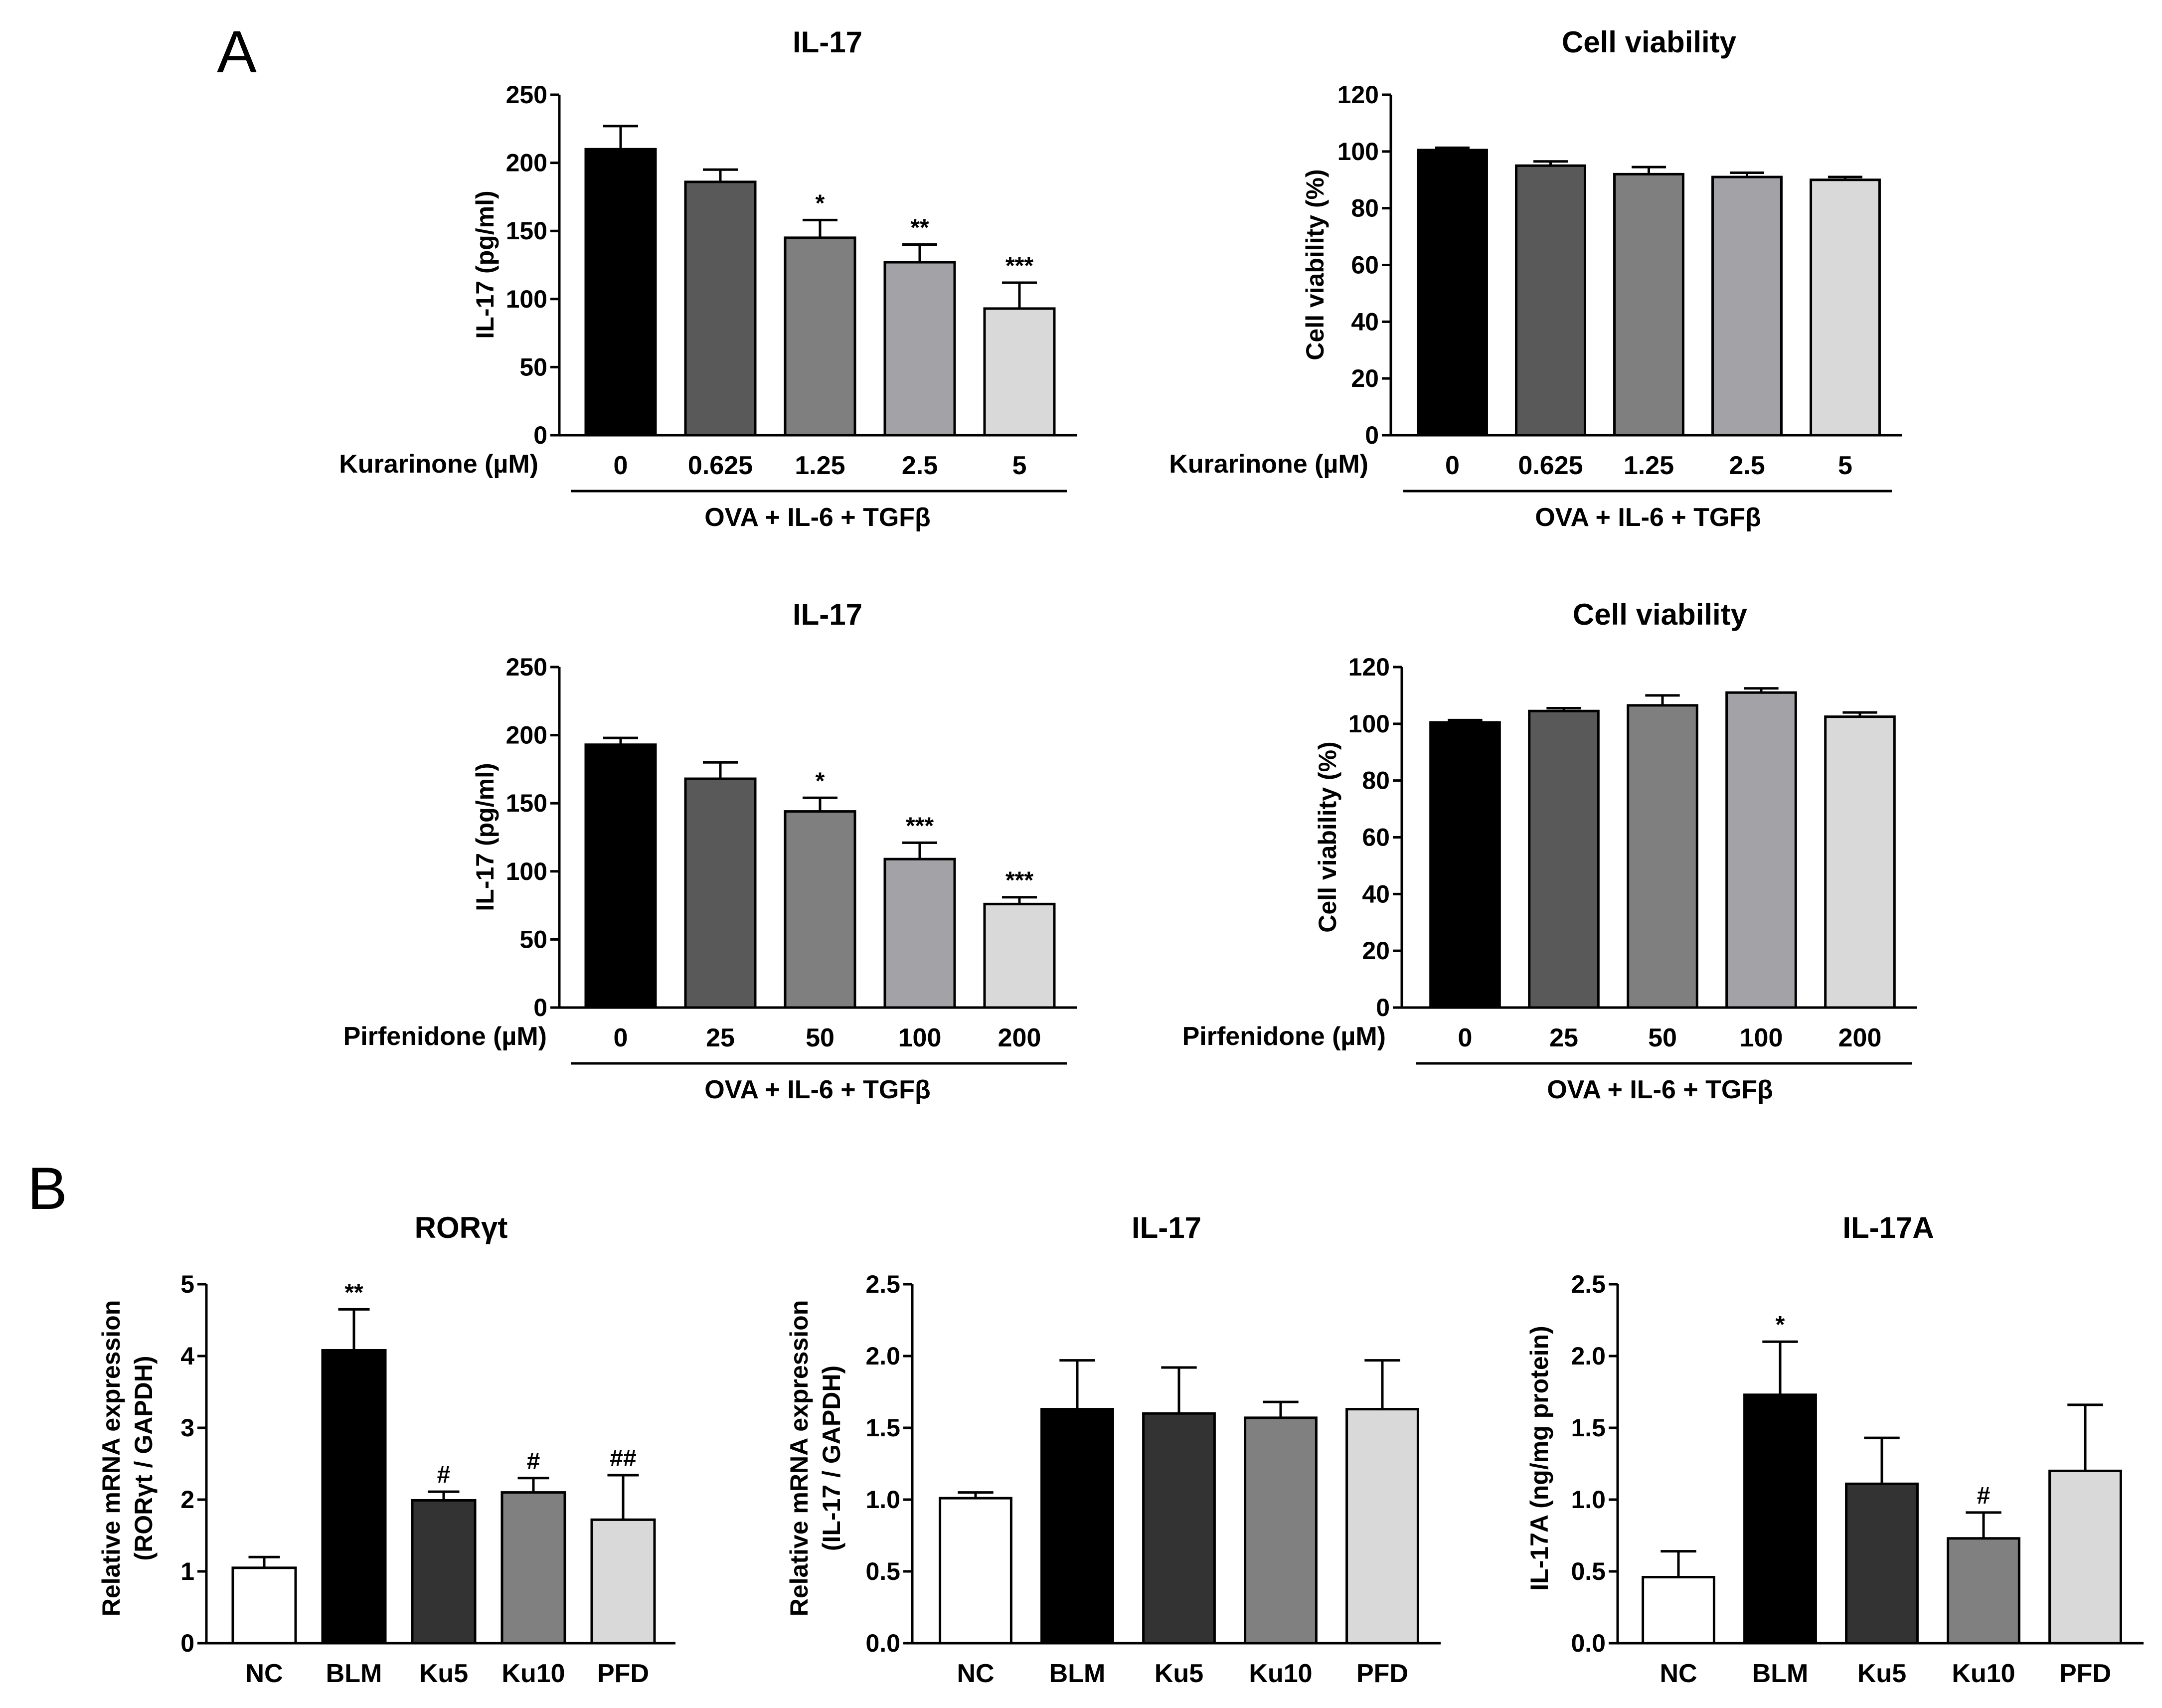  What do you see at coordinates (526, 735) in the screenshot?
I see `y-tick-label: 200` at bounding box center [526, 735].